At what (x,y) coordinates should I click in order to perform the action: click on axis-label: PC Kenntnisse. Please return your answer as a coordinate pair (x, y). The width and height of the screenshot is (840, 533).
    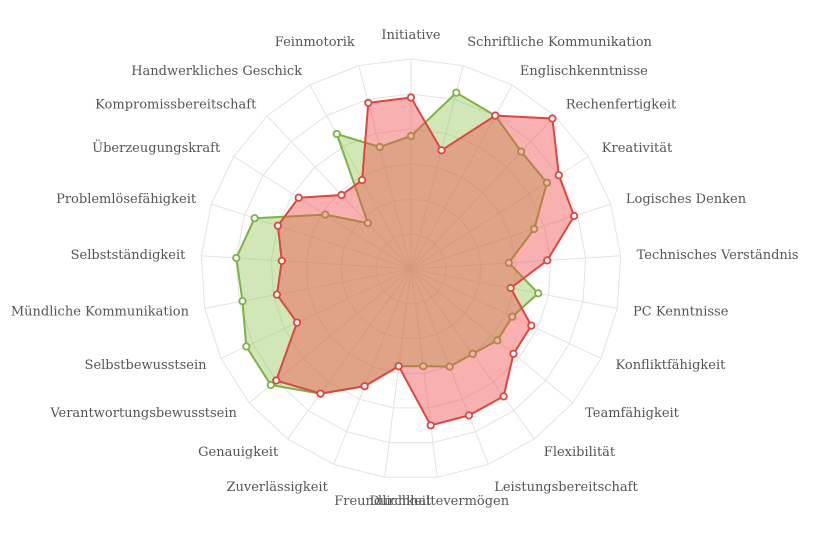
    Looking at the image, I should click on (681, 311).